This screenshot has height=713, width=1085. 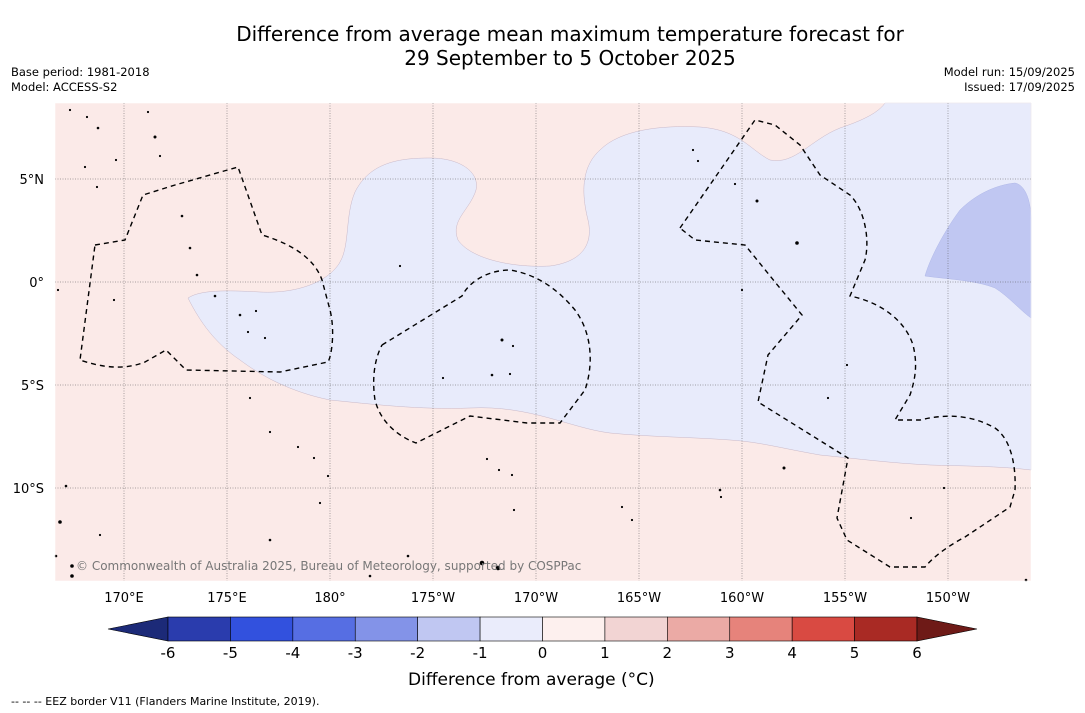 I want to click on lon-label-175e: 175°E, so click(x=227, y=598).